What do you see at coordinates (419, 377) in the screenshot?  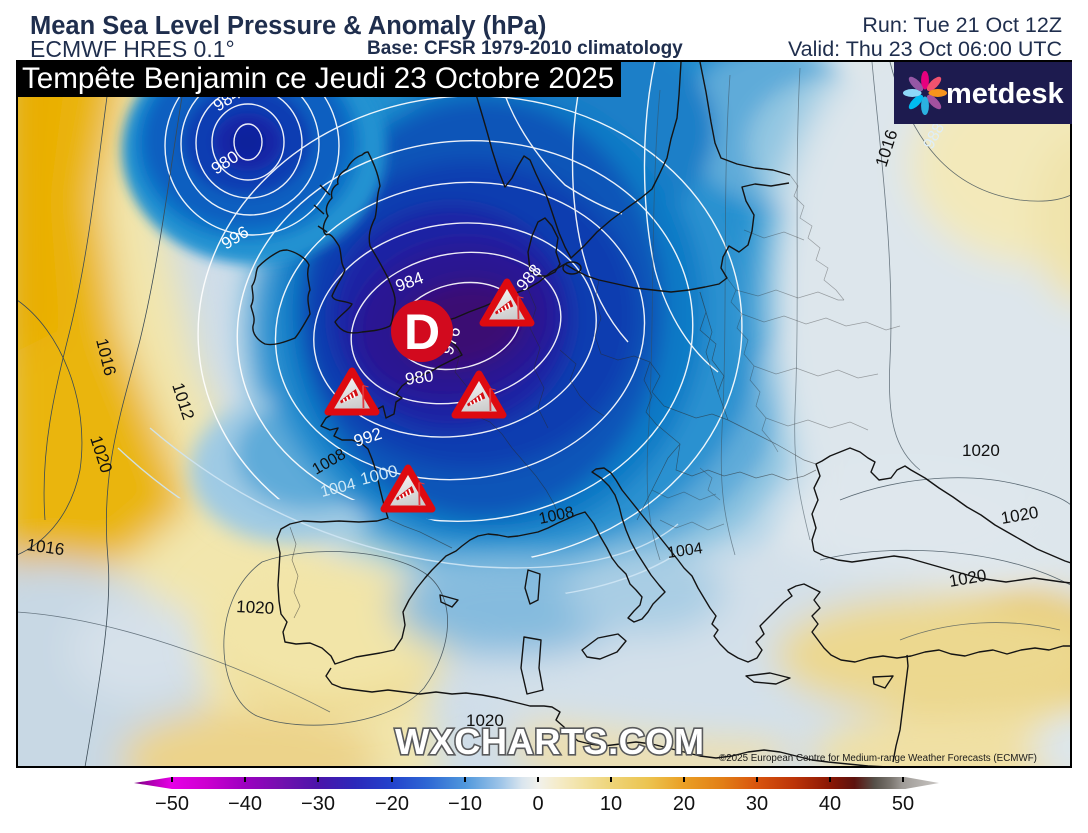 I see `svg-text: 980` at bounding box center [419, 377].